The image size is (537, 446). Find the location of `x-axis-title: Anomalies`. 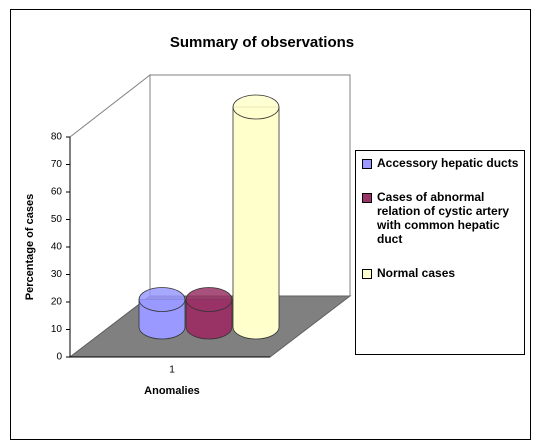

x-axis-title: Anomalies is located at coordinates (172, 391).